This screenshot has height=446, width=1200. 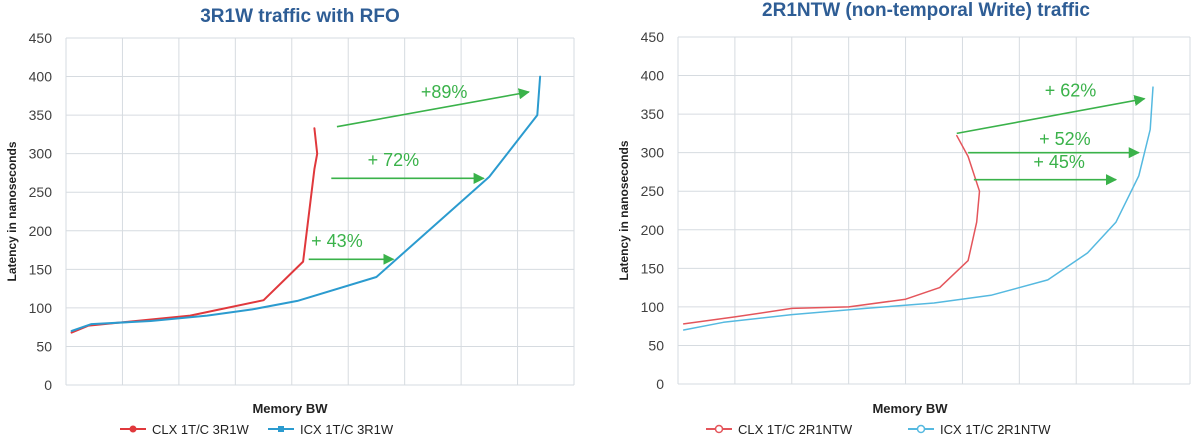 What do you see at coordinates (878, 429) in the screenshot?
I see `legend: CLX 1T/C 2R1NTW ICX 1T/C 2R1NTW` at bounding box center [878, 429].